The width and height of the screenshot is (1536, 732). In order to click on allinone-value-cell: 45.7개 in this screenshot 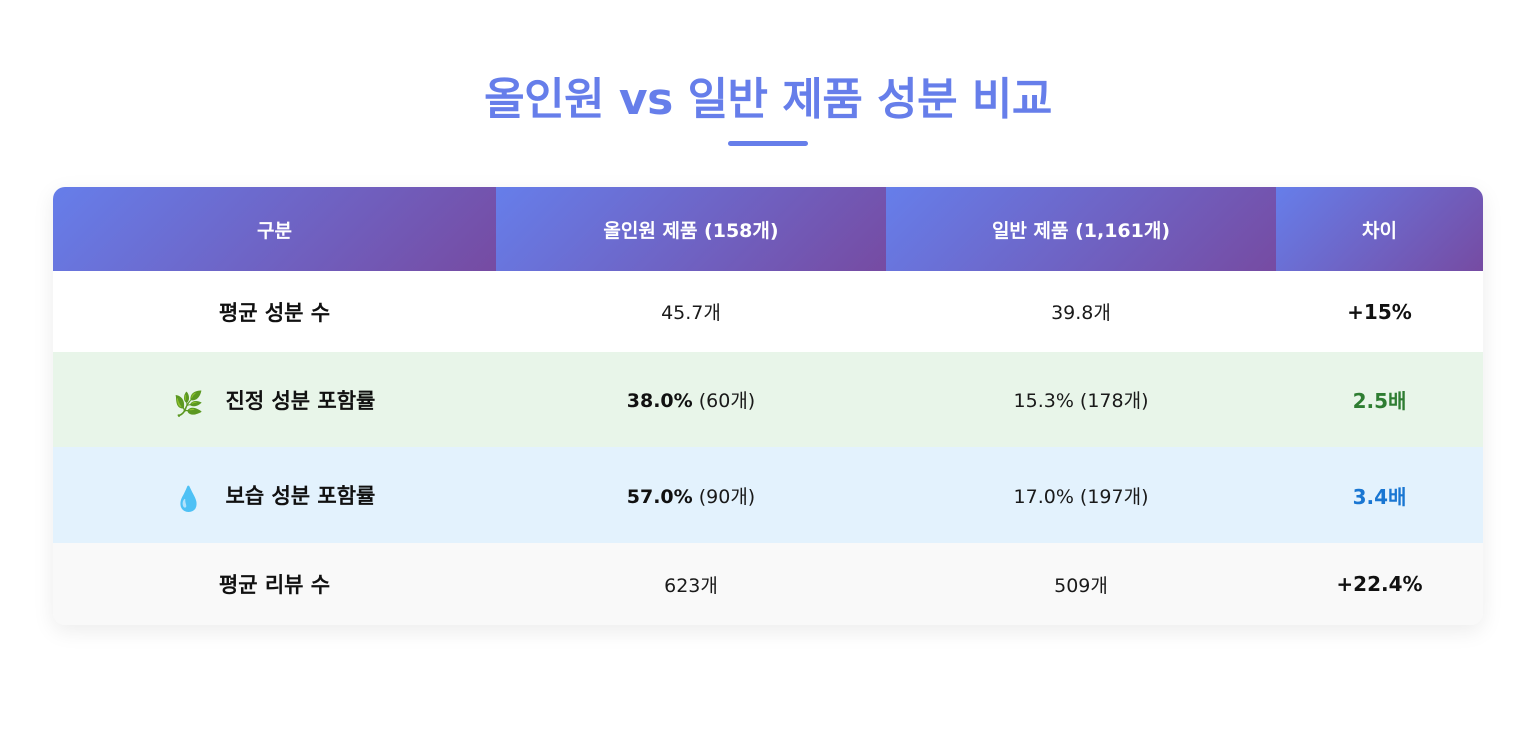, I will do `click(691, 311)`.